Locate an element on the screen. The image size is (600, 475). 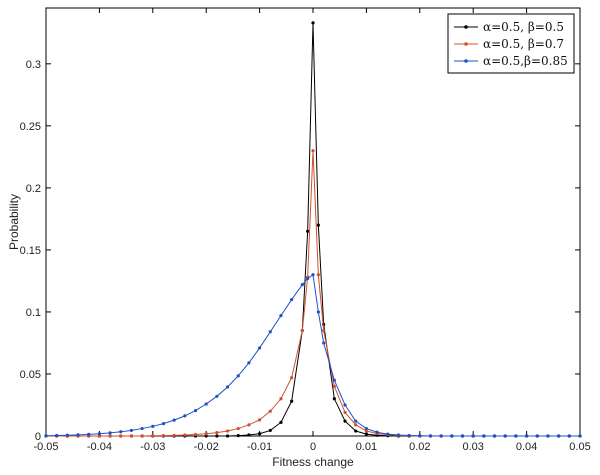
x-tick-label: 0.02 is located at coordinates (419, 447).